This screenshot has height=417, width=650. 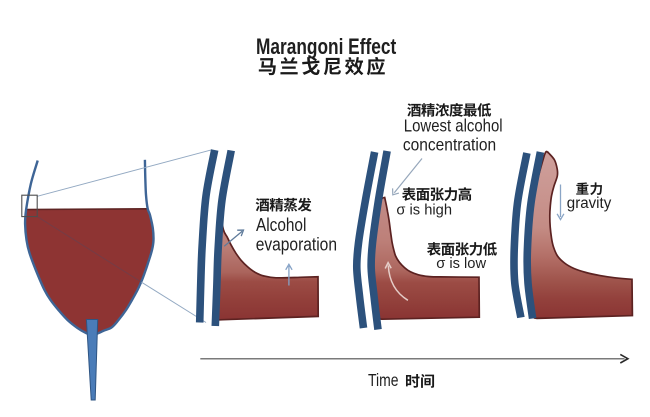 I want to click on svg-text: σ is low, so click(x=461, y=264).